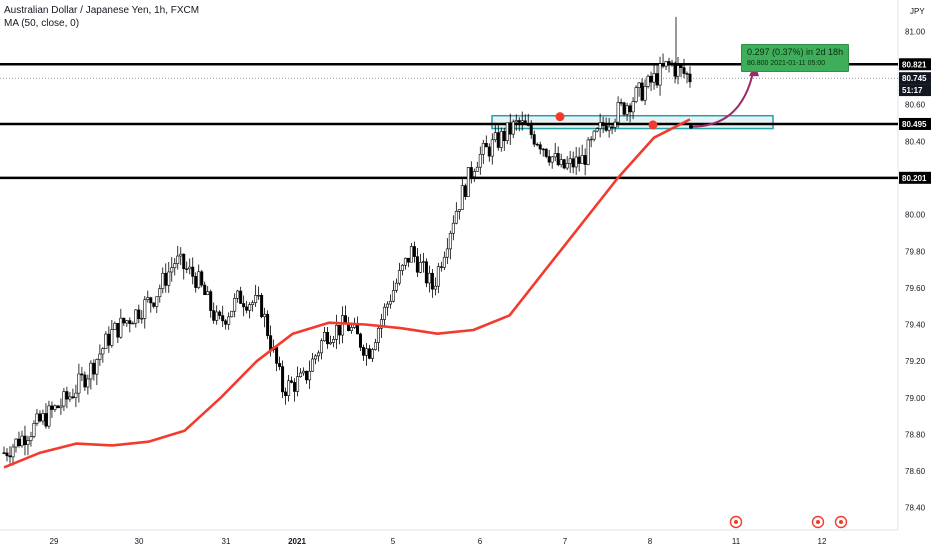  Describe the element at coordinates (915, 90) in the screenshot. I see `countdown-tag: 51:17` at that location.